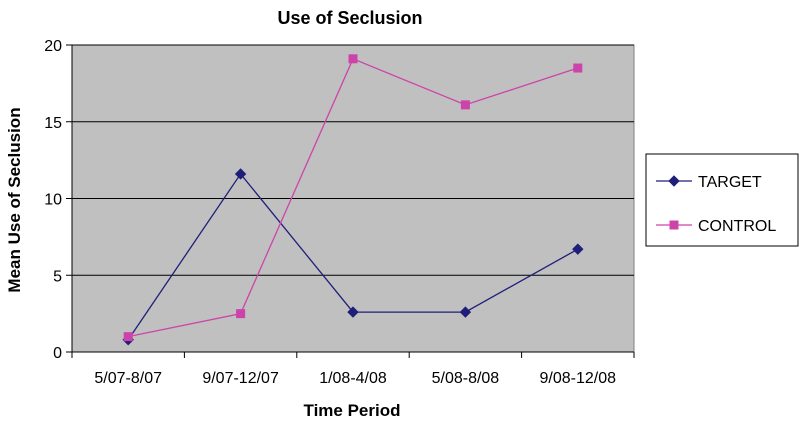 This screenshot has width=800, height=429. What do you see at coordinates (466, 378) in the screenshot?
I see `x-tick-label: 5/08-8/08` at bounding box center [466, 378].